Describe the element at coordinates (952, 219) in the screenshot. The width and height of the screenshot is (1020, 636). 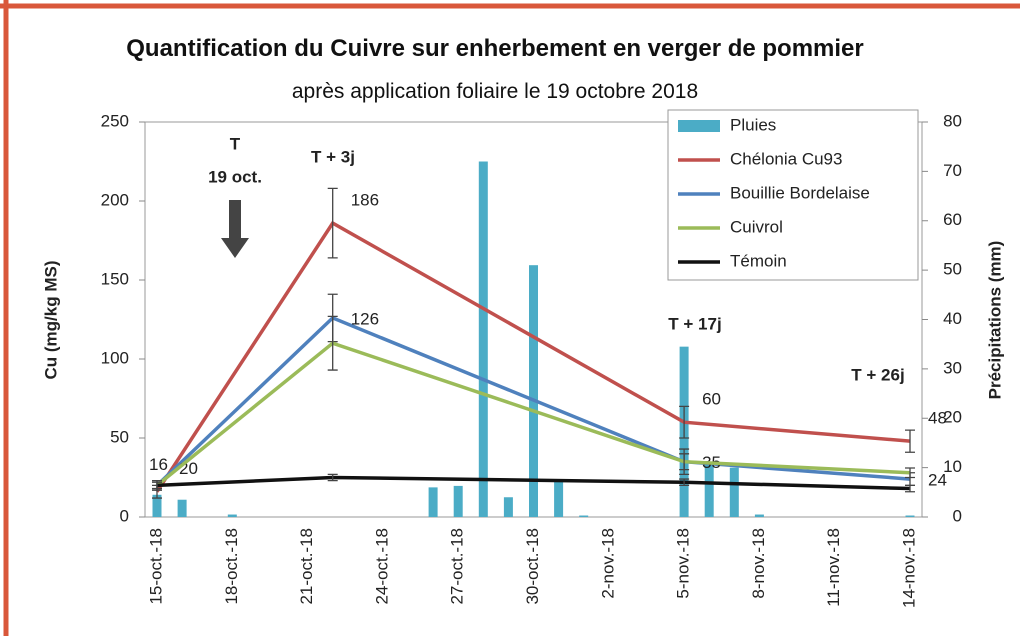
I see `y2-tick-label: 60` at that location.